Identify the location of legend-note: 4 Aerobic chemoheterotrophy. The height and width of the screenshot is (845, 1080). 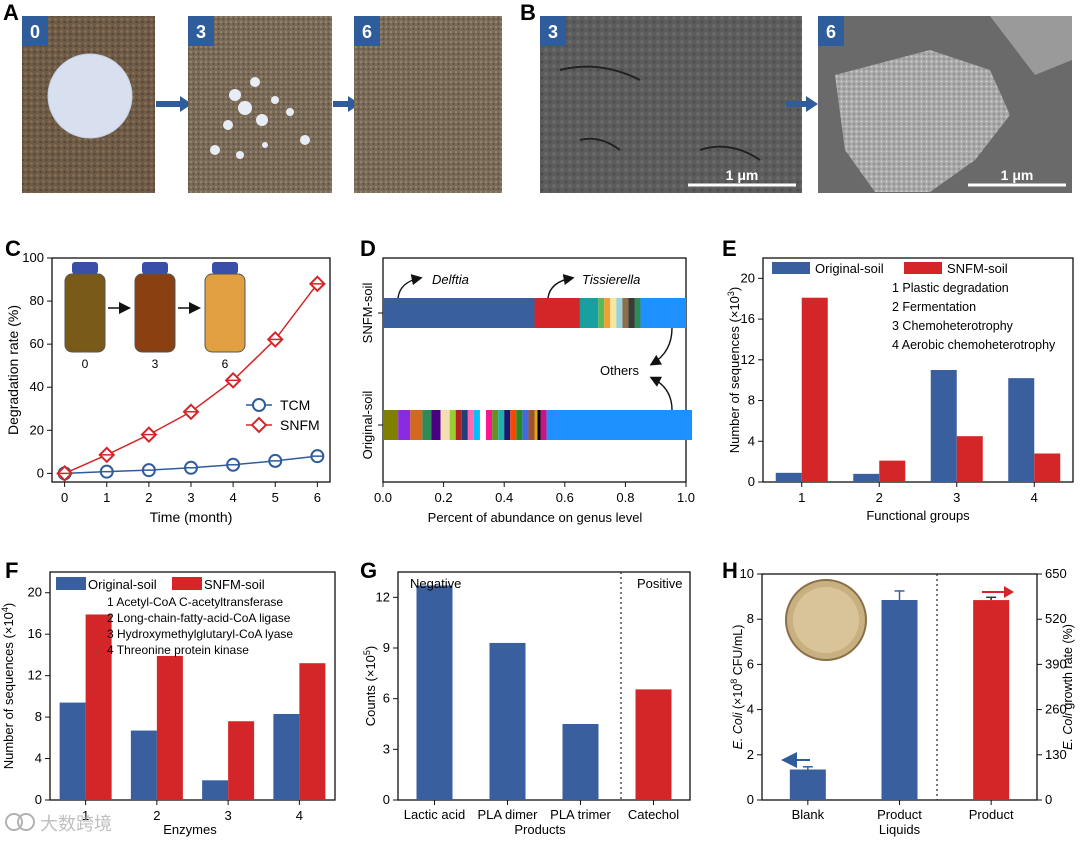
(974, 345).